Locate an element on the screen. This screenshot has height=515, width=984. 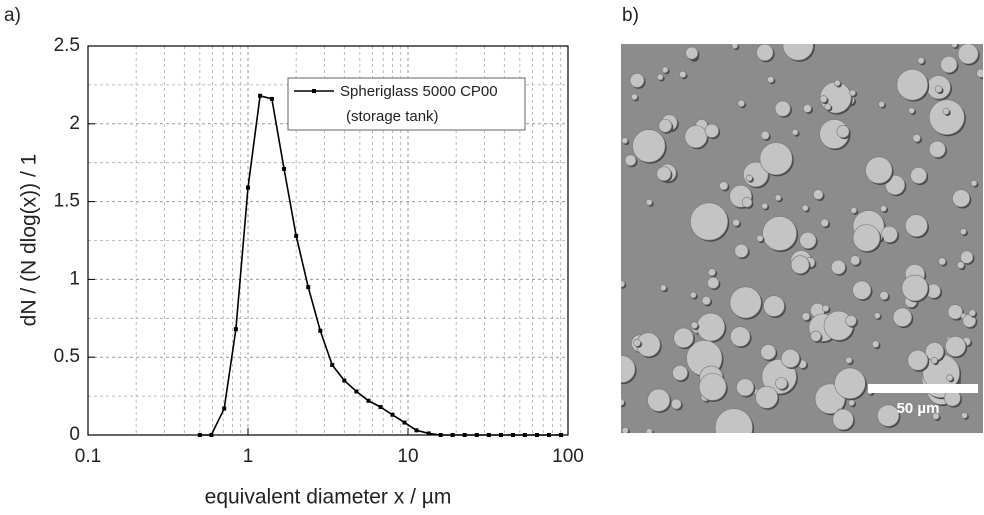
y-axis-label: dN / (N dlog(x)) / 1 is located at coordinates (29, 240).